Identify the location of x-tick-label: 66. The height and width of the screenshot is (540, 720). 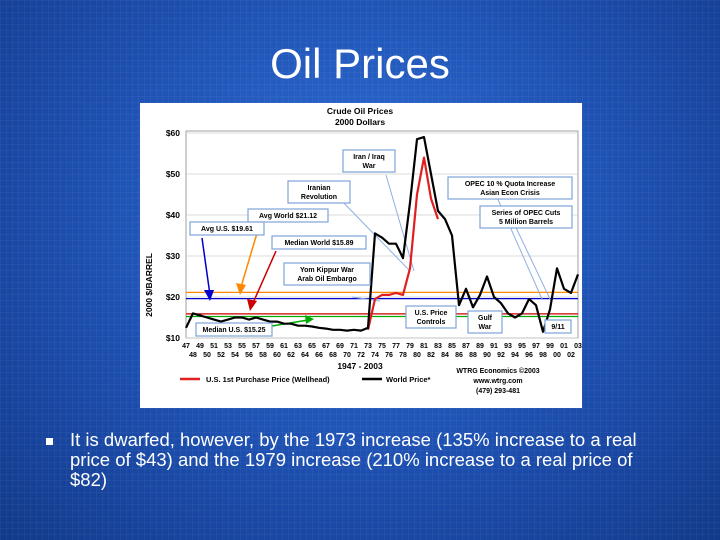
(319, 355).